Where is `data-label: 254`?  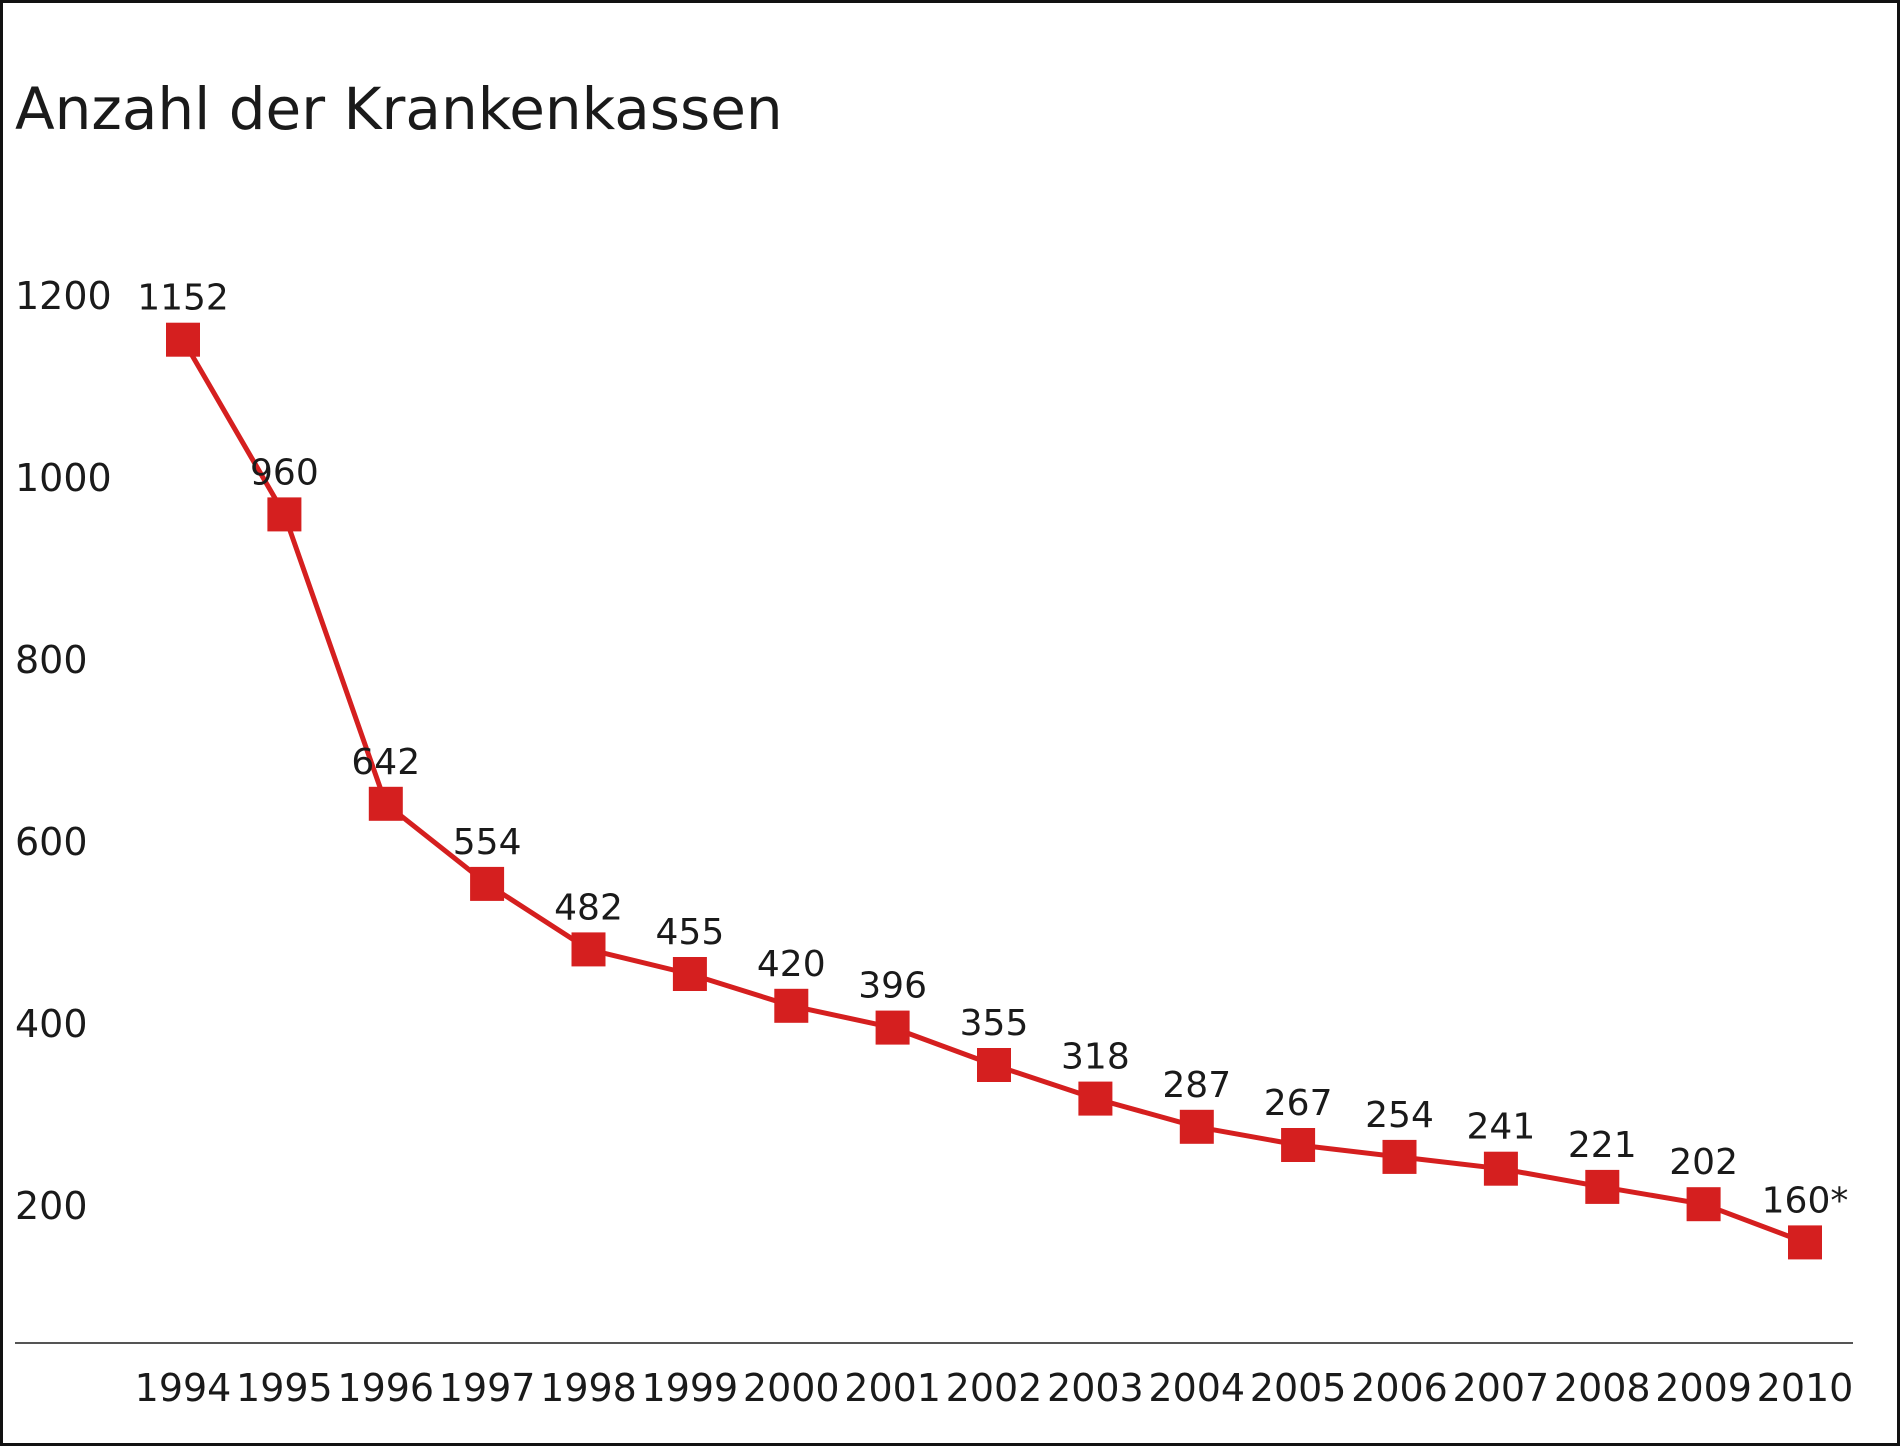
data-label: 254 is located at coordinates (1399, 1115).